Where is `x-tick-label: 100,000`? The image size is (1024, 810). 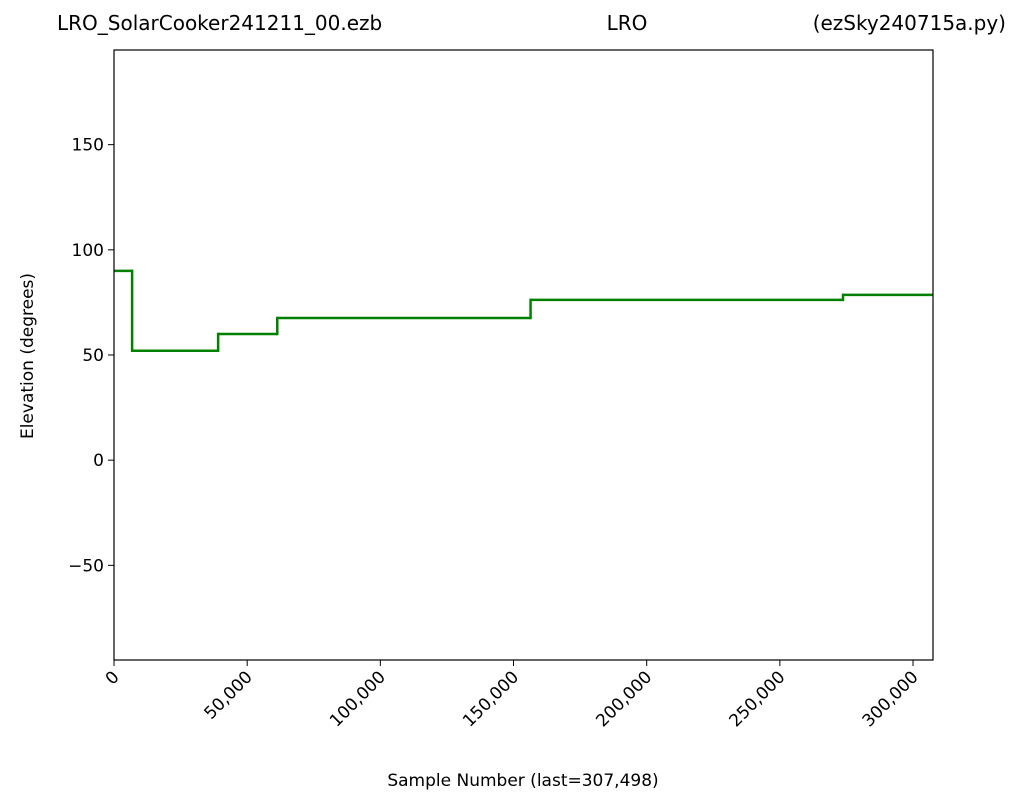
x-tick-label: 100,000 is located at coordinates (358, 699).